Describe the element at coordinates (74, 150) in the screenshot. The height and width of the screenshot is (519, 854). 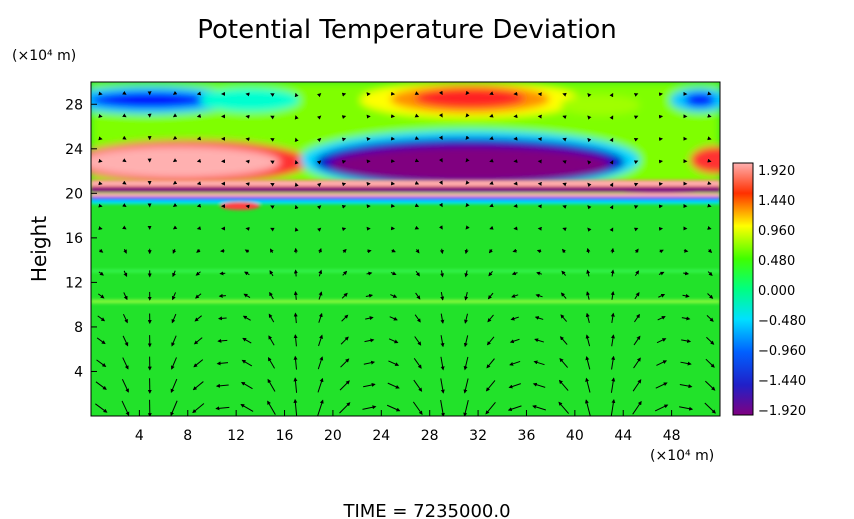
I see `y-tick-label: 24` at that location.